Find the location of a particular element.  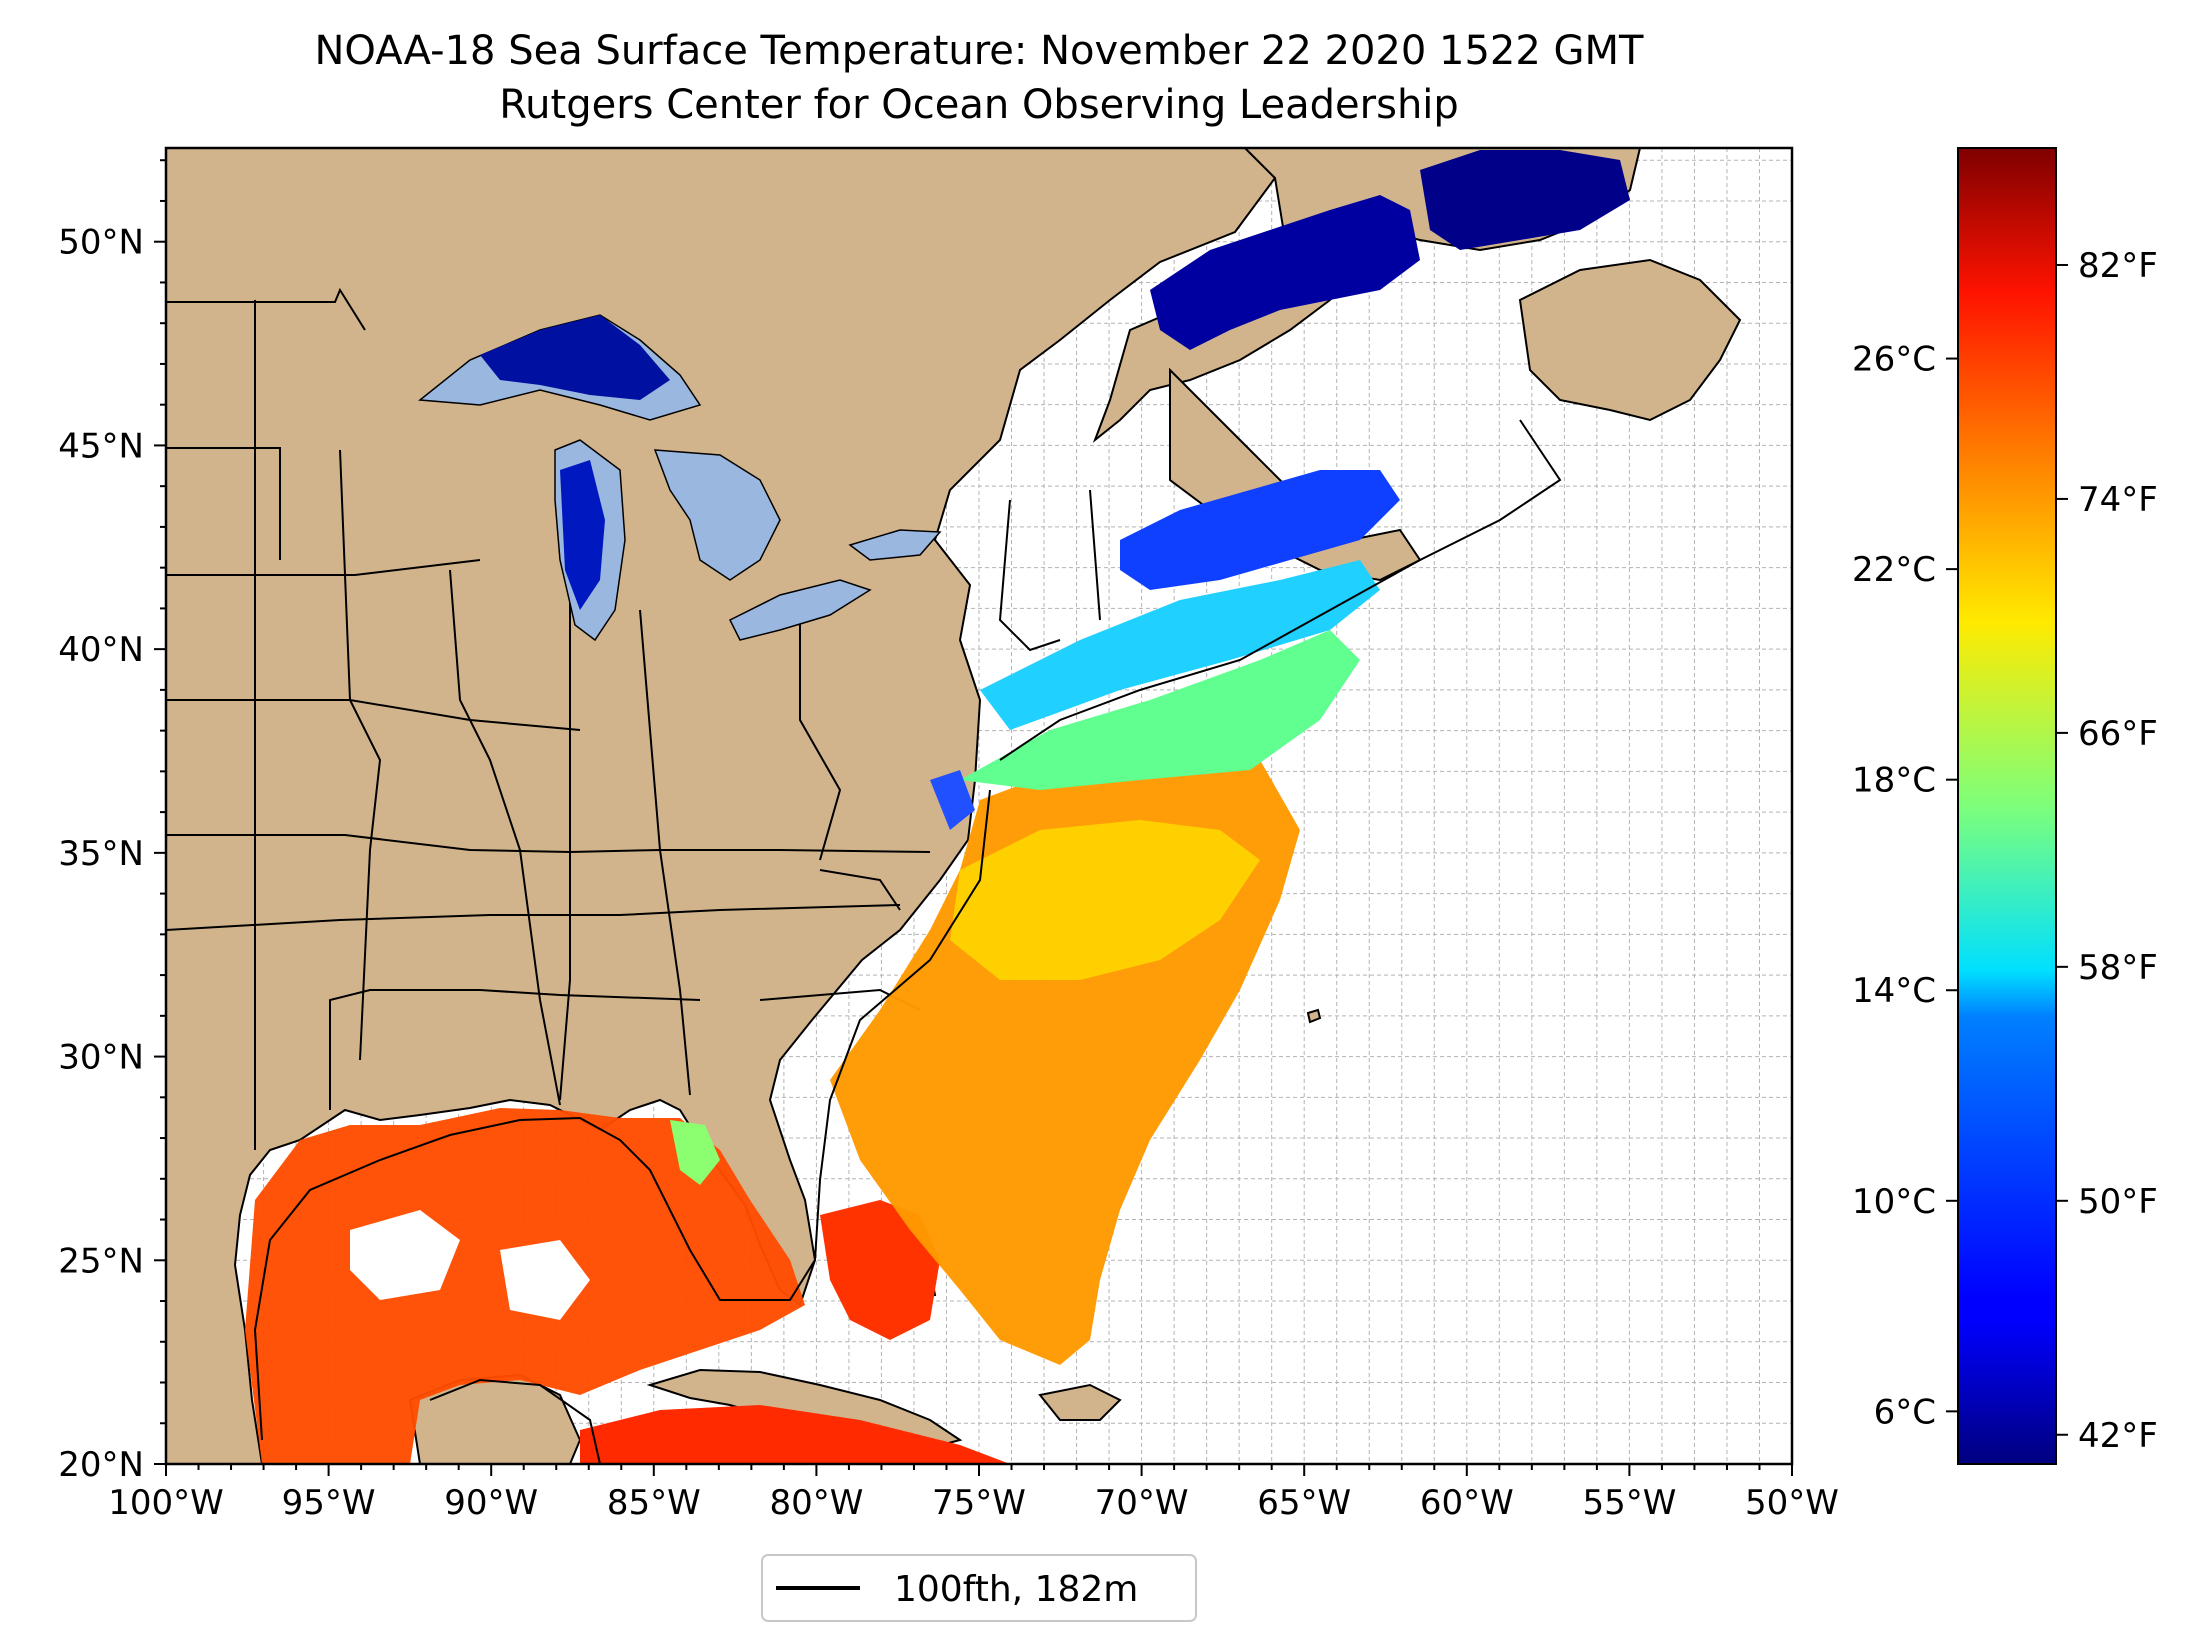

lake-erie is located at coordinates (800, 610).